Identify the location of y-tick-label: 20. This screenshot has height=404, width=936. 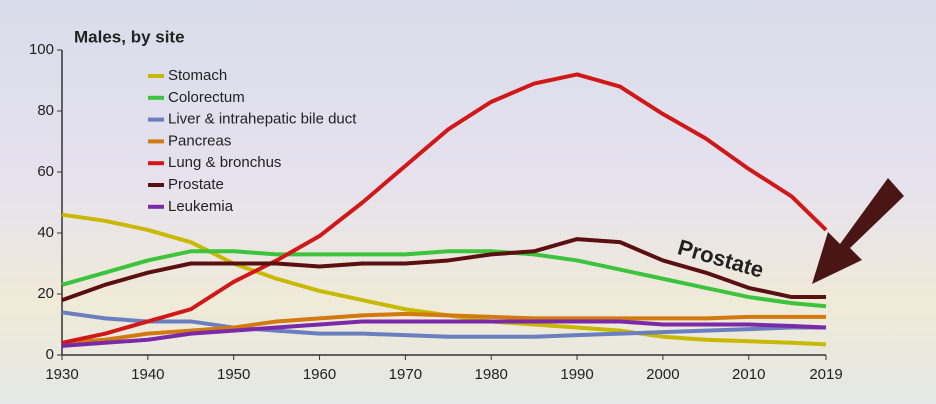
(45, 293).